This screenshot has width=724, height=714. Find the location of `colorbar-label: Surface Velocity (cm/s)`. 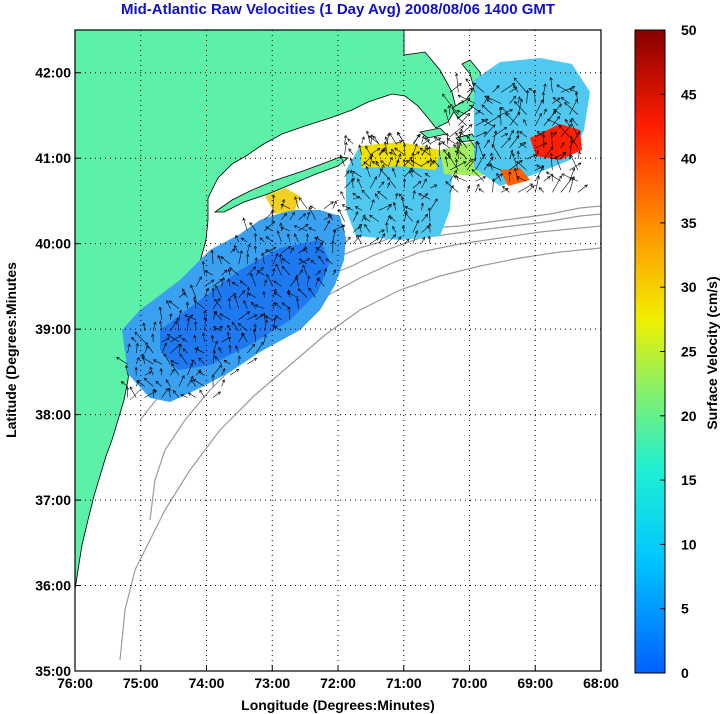

colorbar-label: Surface Velocity (cm/s) is located at coordinates (712, 352).